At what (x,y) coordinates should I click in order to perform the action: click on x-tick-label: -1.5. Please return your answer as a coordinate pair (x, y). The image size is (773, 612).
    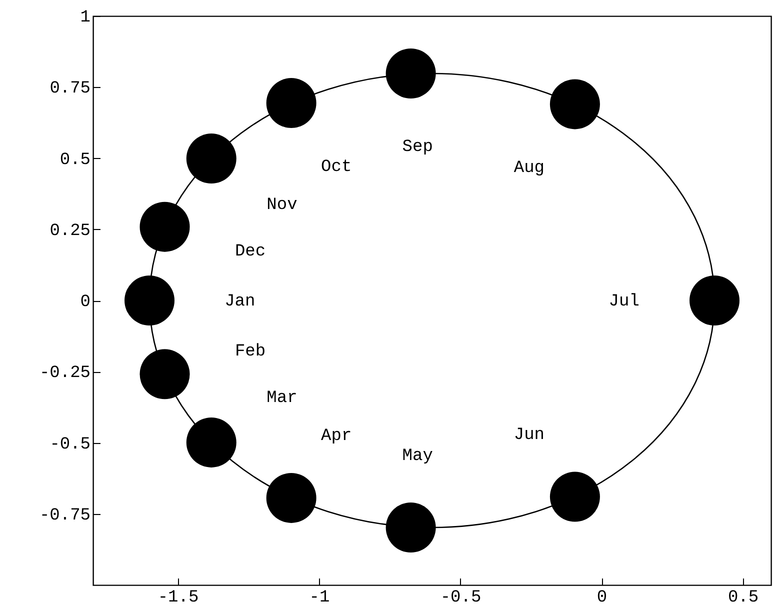
    Looking at the image, I should click on (178, 598).